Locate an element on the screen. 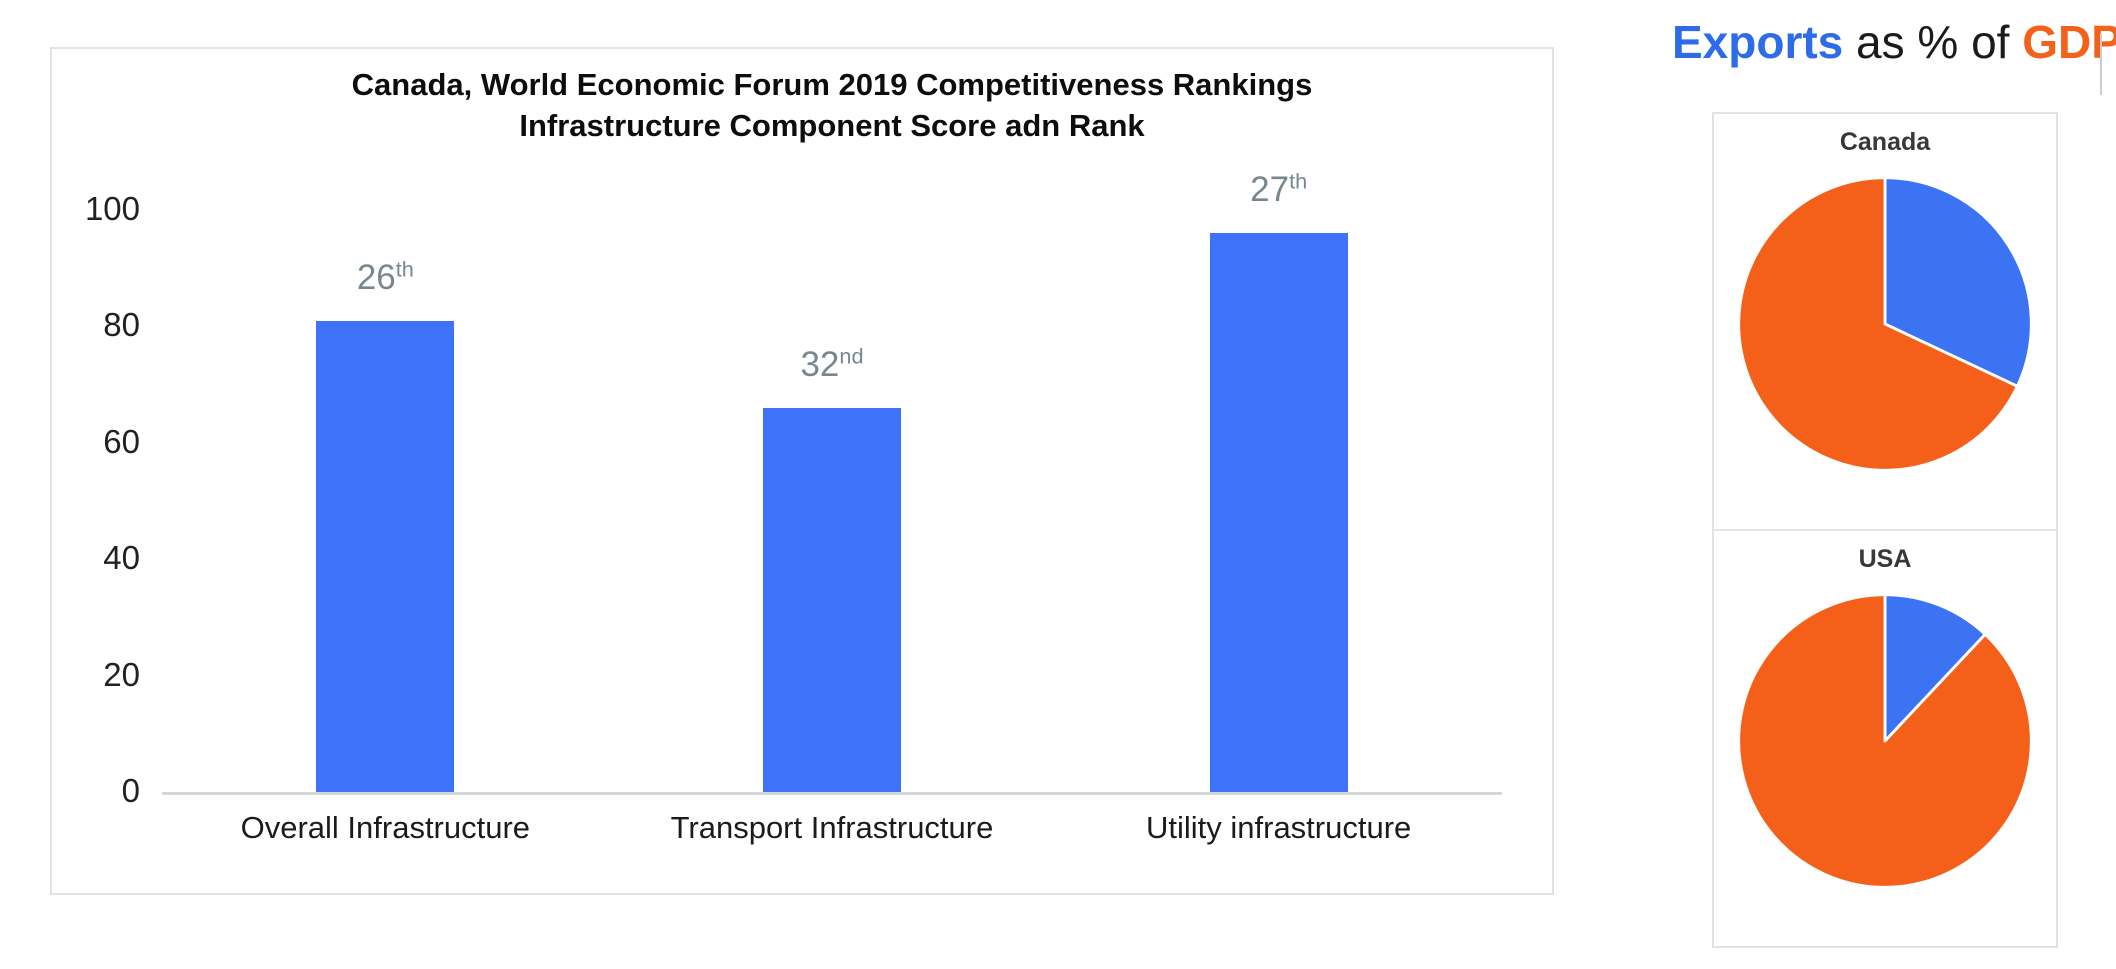 This screenshot has width=2116, height=969. bar-column: 26th Overall Infrastructure is located at coordinates (385, 527).